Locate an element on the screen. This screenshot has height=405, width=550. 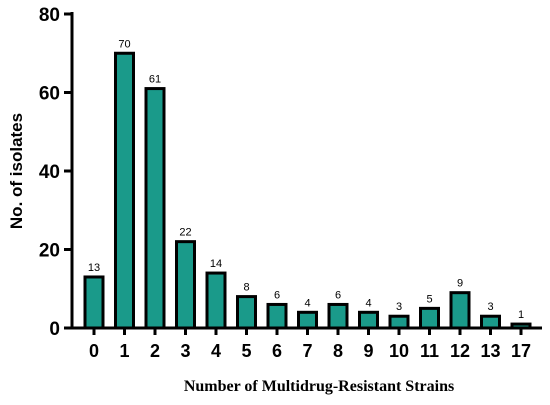
x-tick-label-9: 9 is located at coordinates (368, 351).